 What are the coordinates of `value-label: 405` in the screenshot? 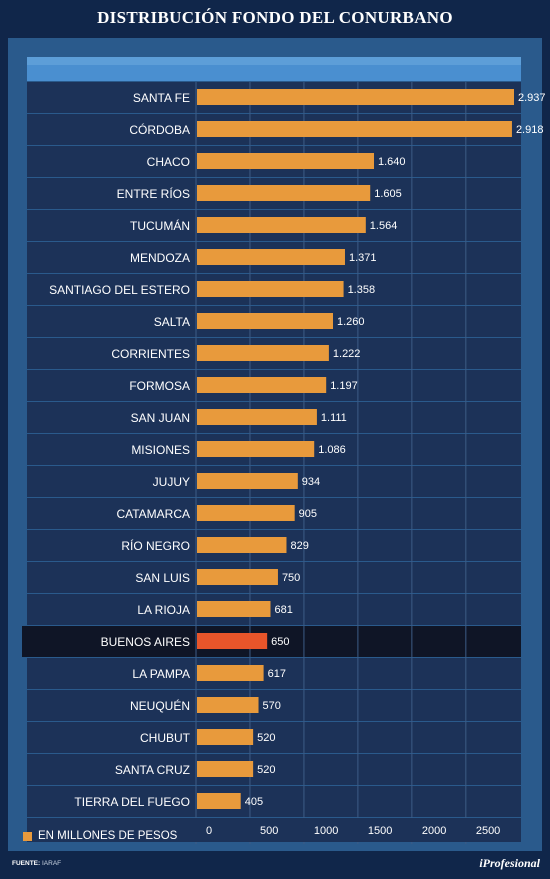 It's located at (254, 802).